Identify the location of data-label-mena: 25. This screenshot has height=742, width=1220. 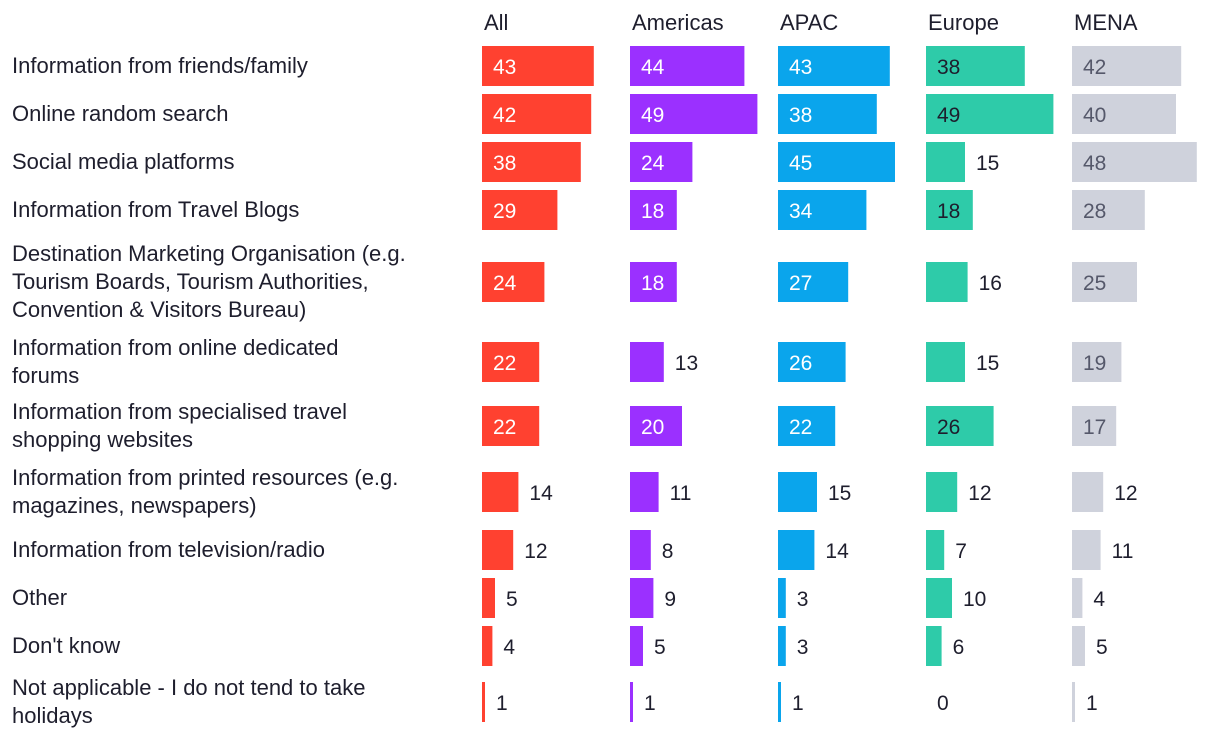
(1094, 283).